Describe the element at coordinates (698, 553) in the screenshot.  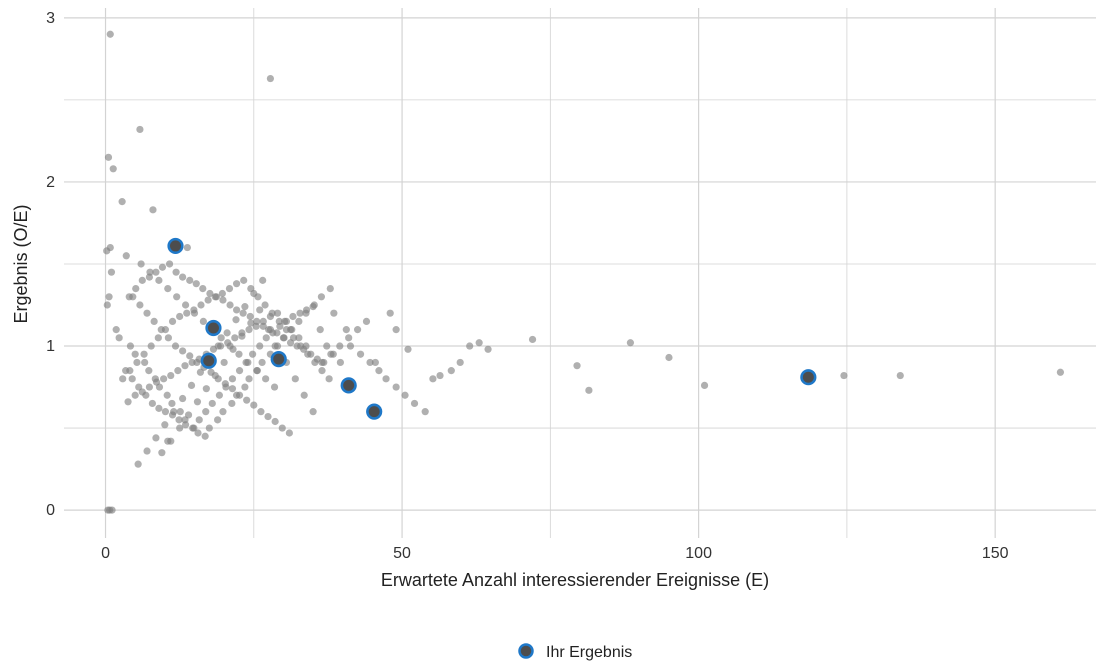
I see `x-tick-label: 100` at that location.